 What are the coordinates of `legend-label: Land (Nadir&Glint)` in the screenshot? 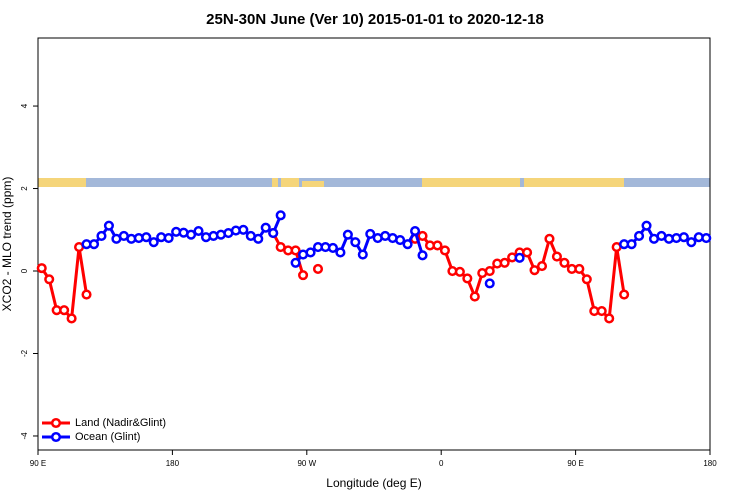 It's located at (120, 423).